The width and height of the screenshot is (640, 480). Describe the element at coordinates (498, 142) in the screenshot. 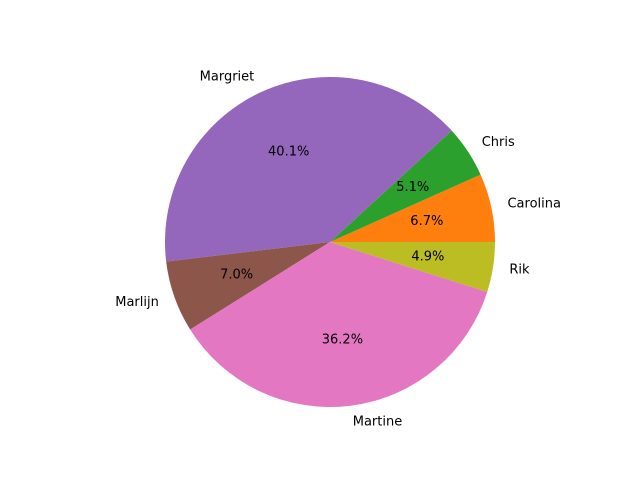

I see `pie-label-chris: Chris` at that location.